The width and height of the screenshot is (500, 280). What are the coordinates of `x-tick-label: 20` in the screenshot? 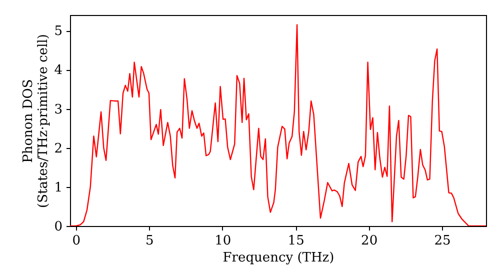 It's located at (369, 241).